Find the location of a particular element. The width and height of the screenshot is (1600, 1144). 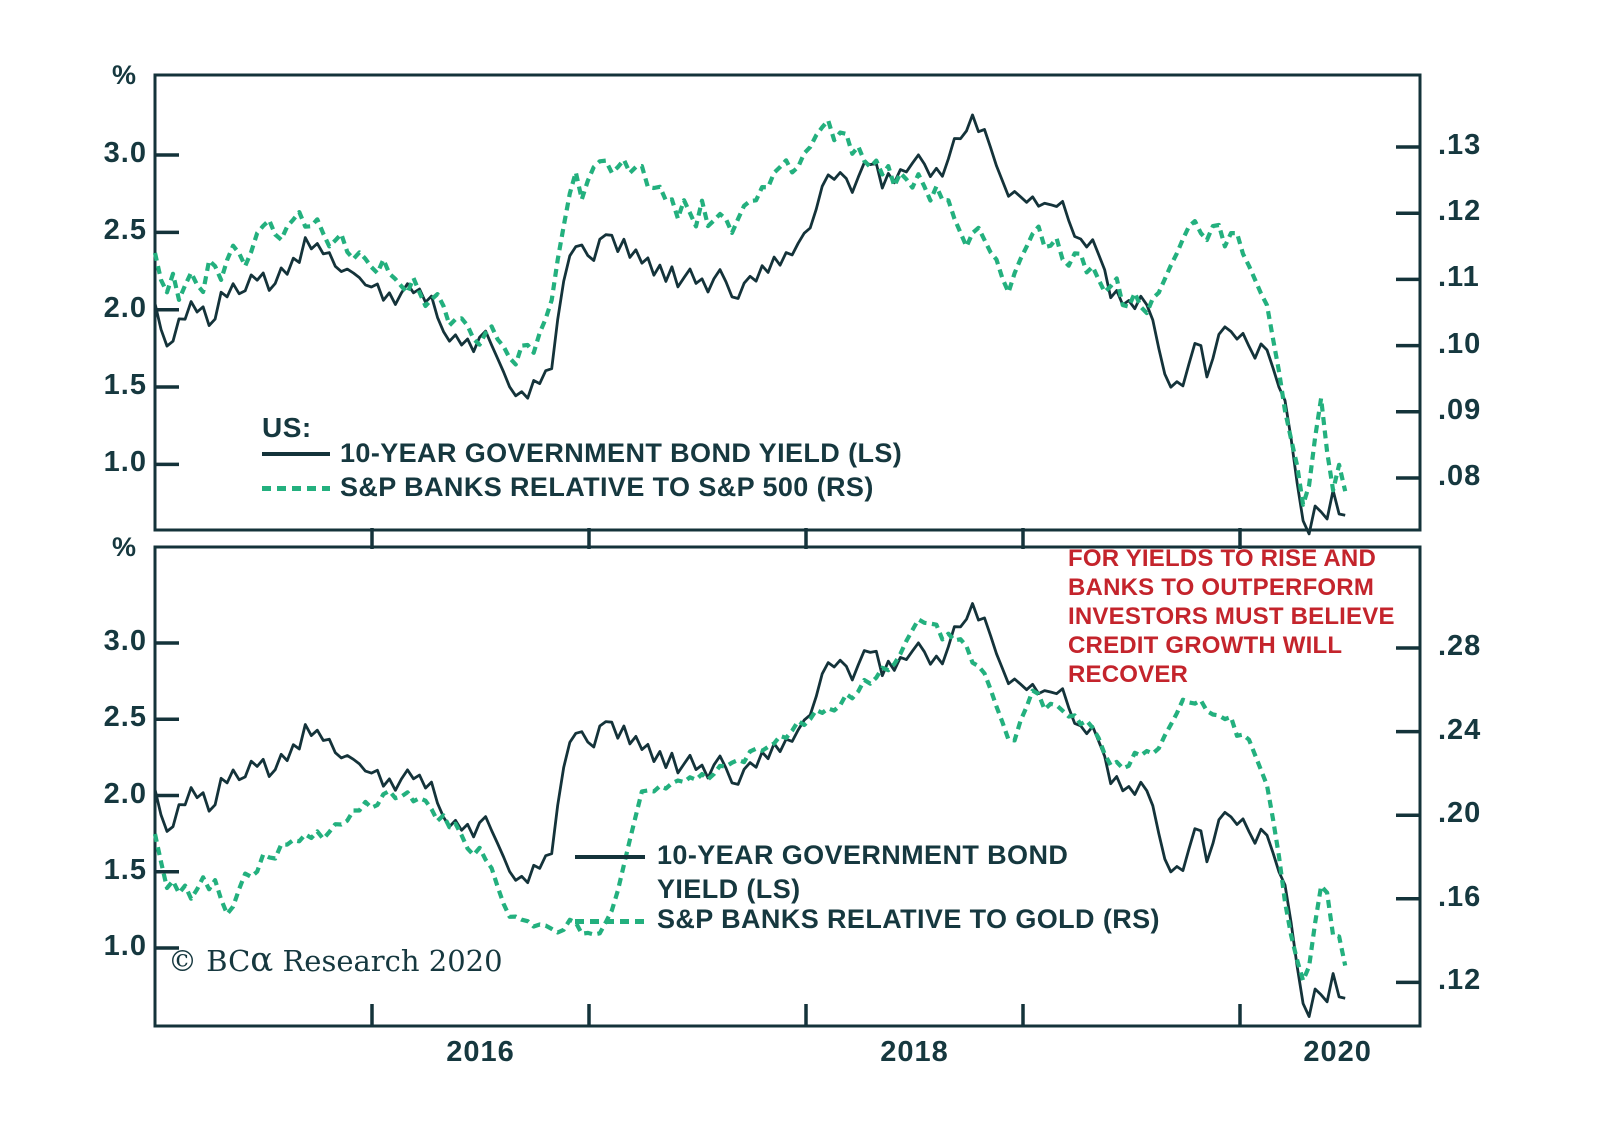

top-right-tick-label: .10 is located at coordinates (1460, 343).